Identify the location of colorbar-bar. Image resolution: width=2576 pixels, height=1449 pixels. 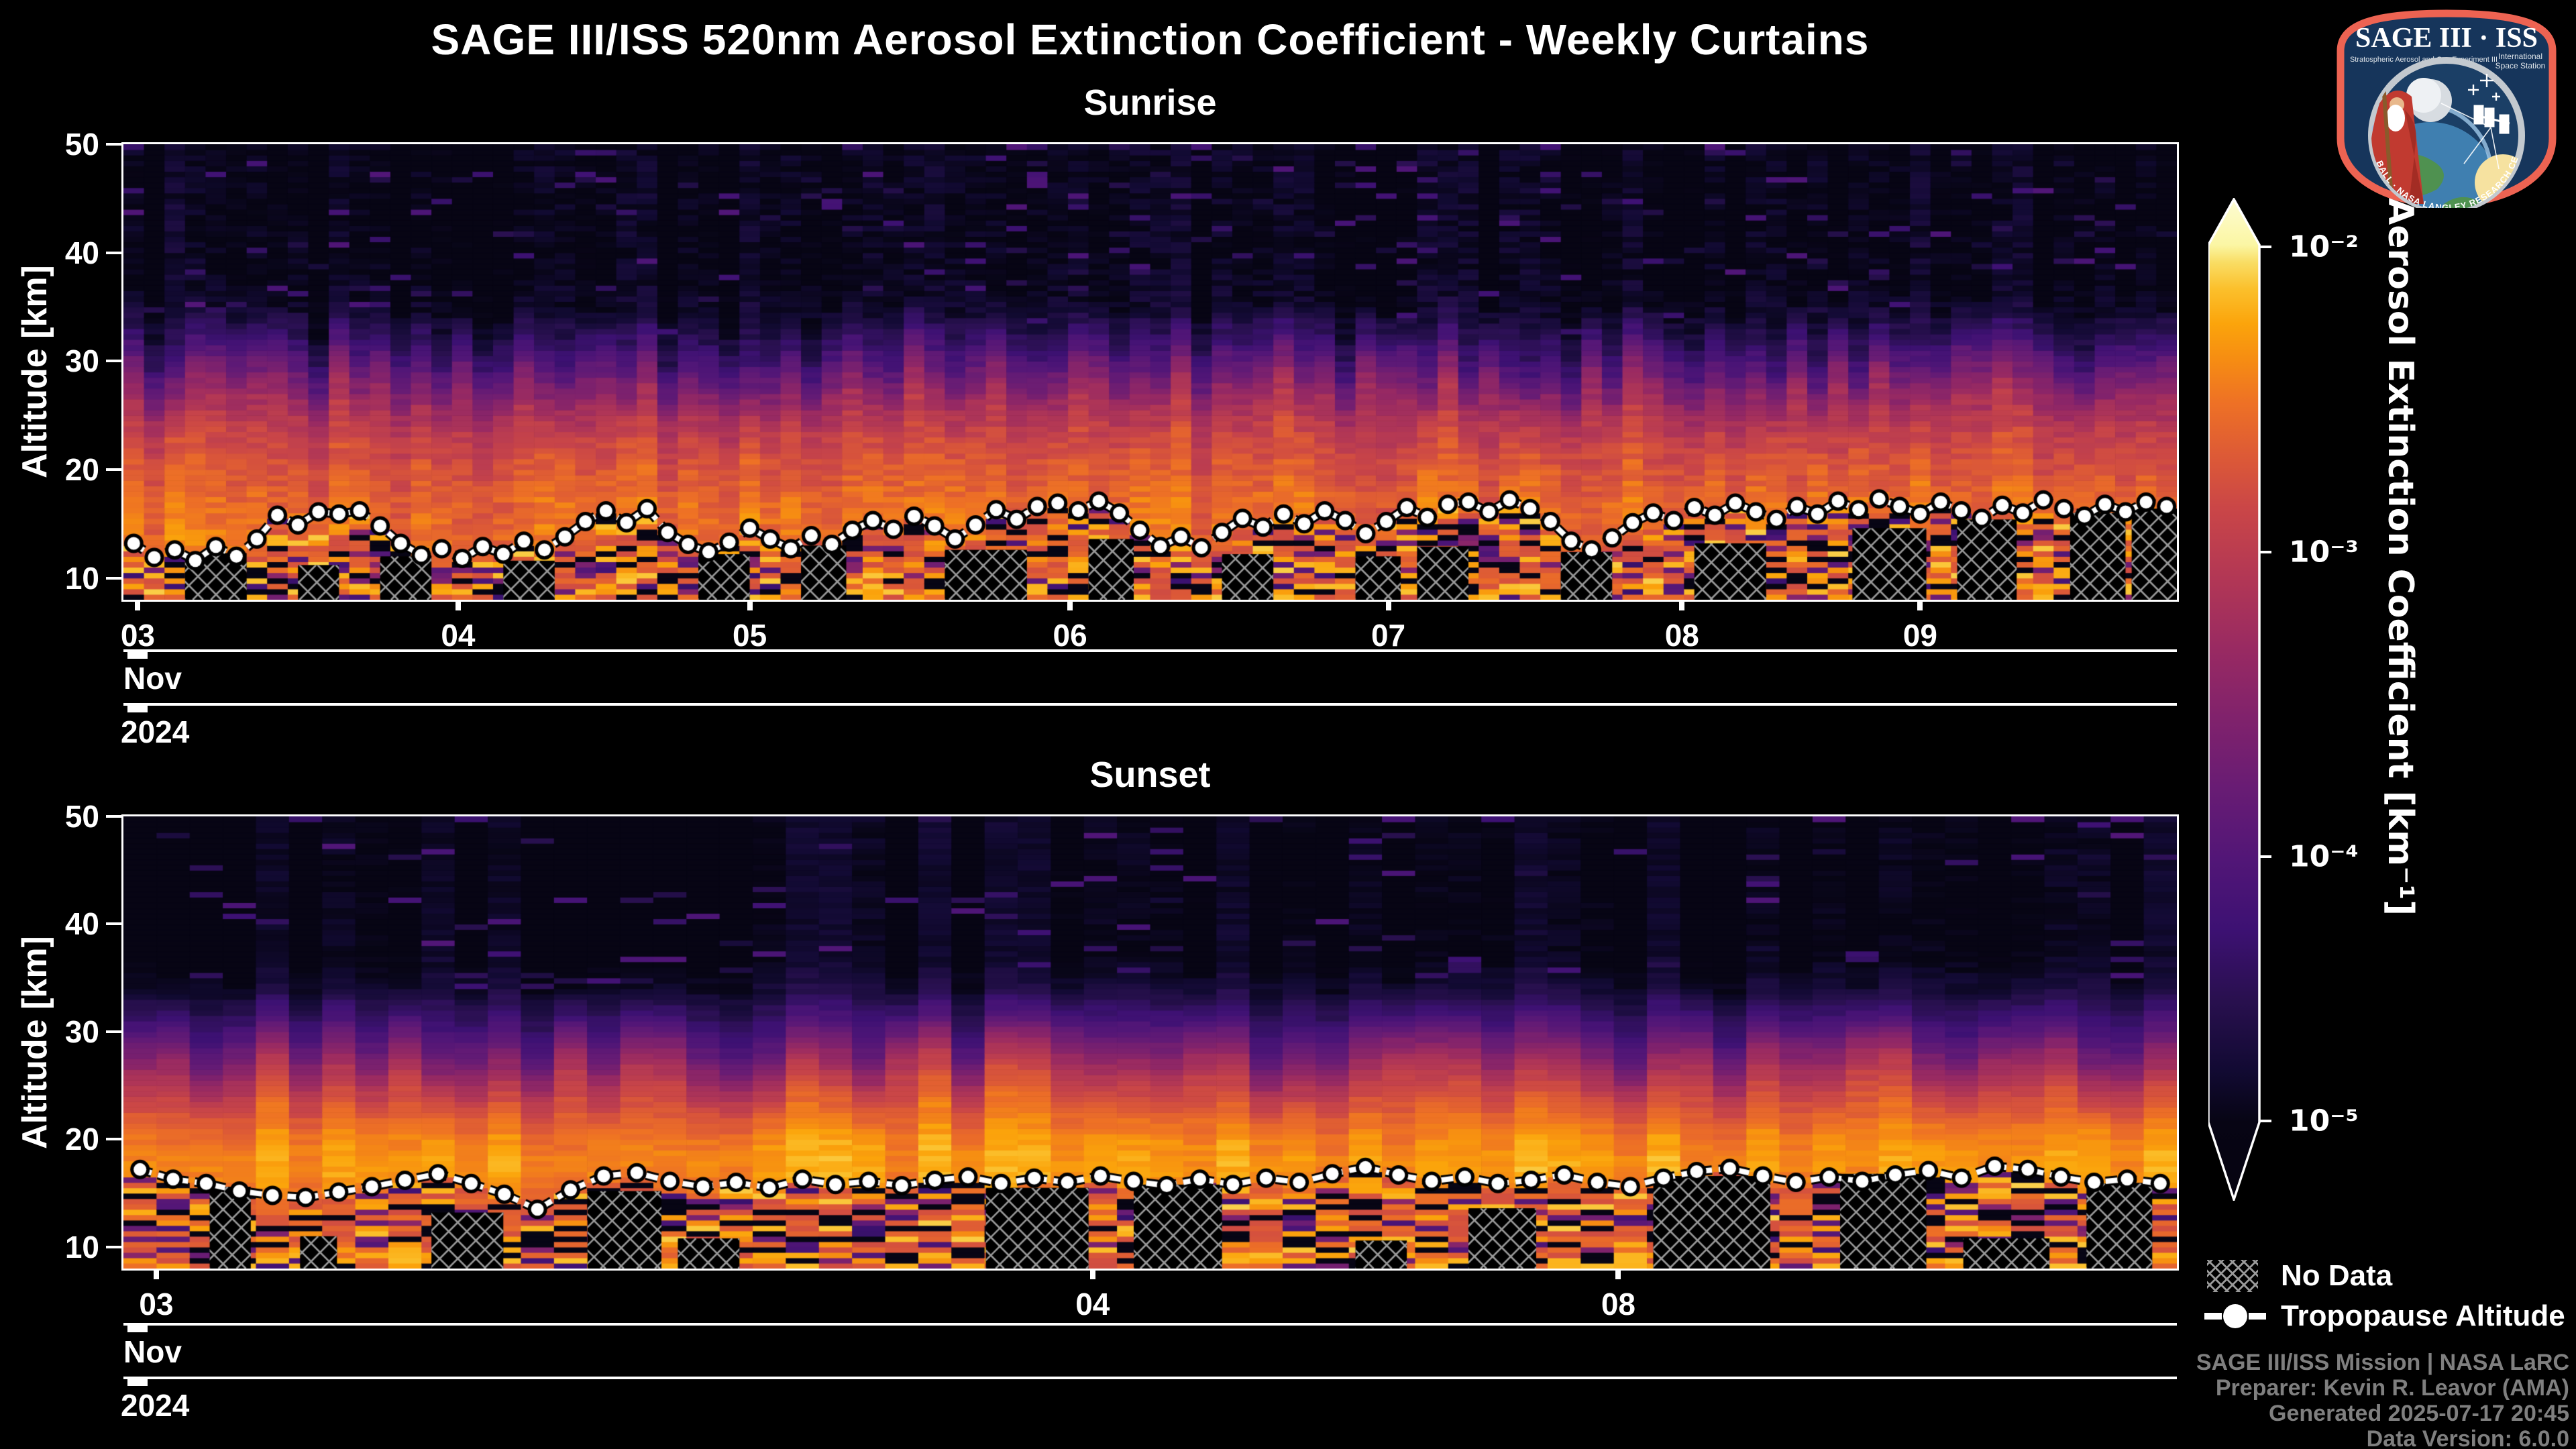
(2234, 699).